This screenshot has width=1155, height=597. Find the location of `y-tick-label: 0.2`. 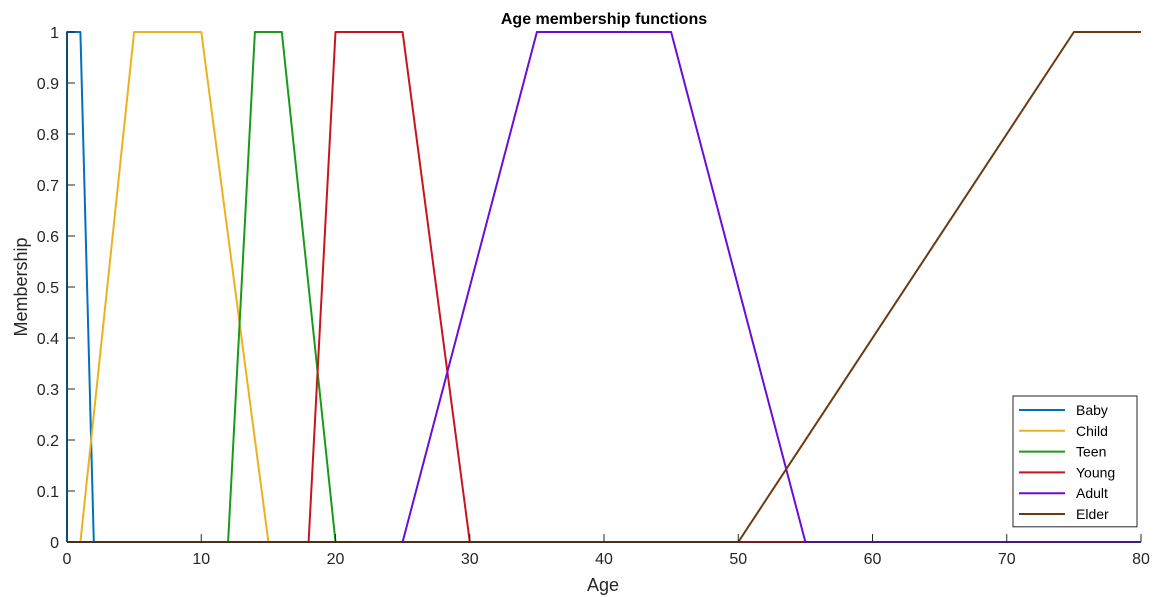

y-tick-label: 0.2 is located at coordinates (48, 441).